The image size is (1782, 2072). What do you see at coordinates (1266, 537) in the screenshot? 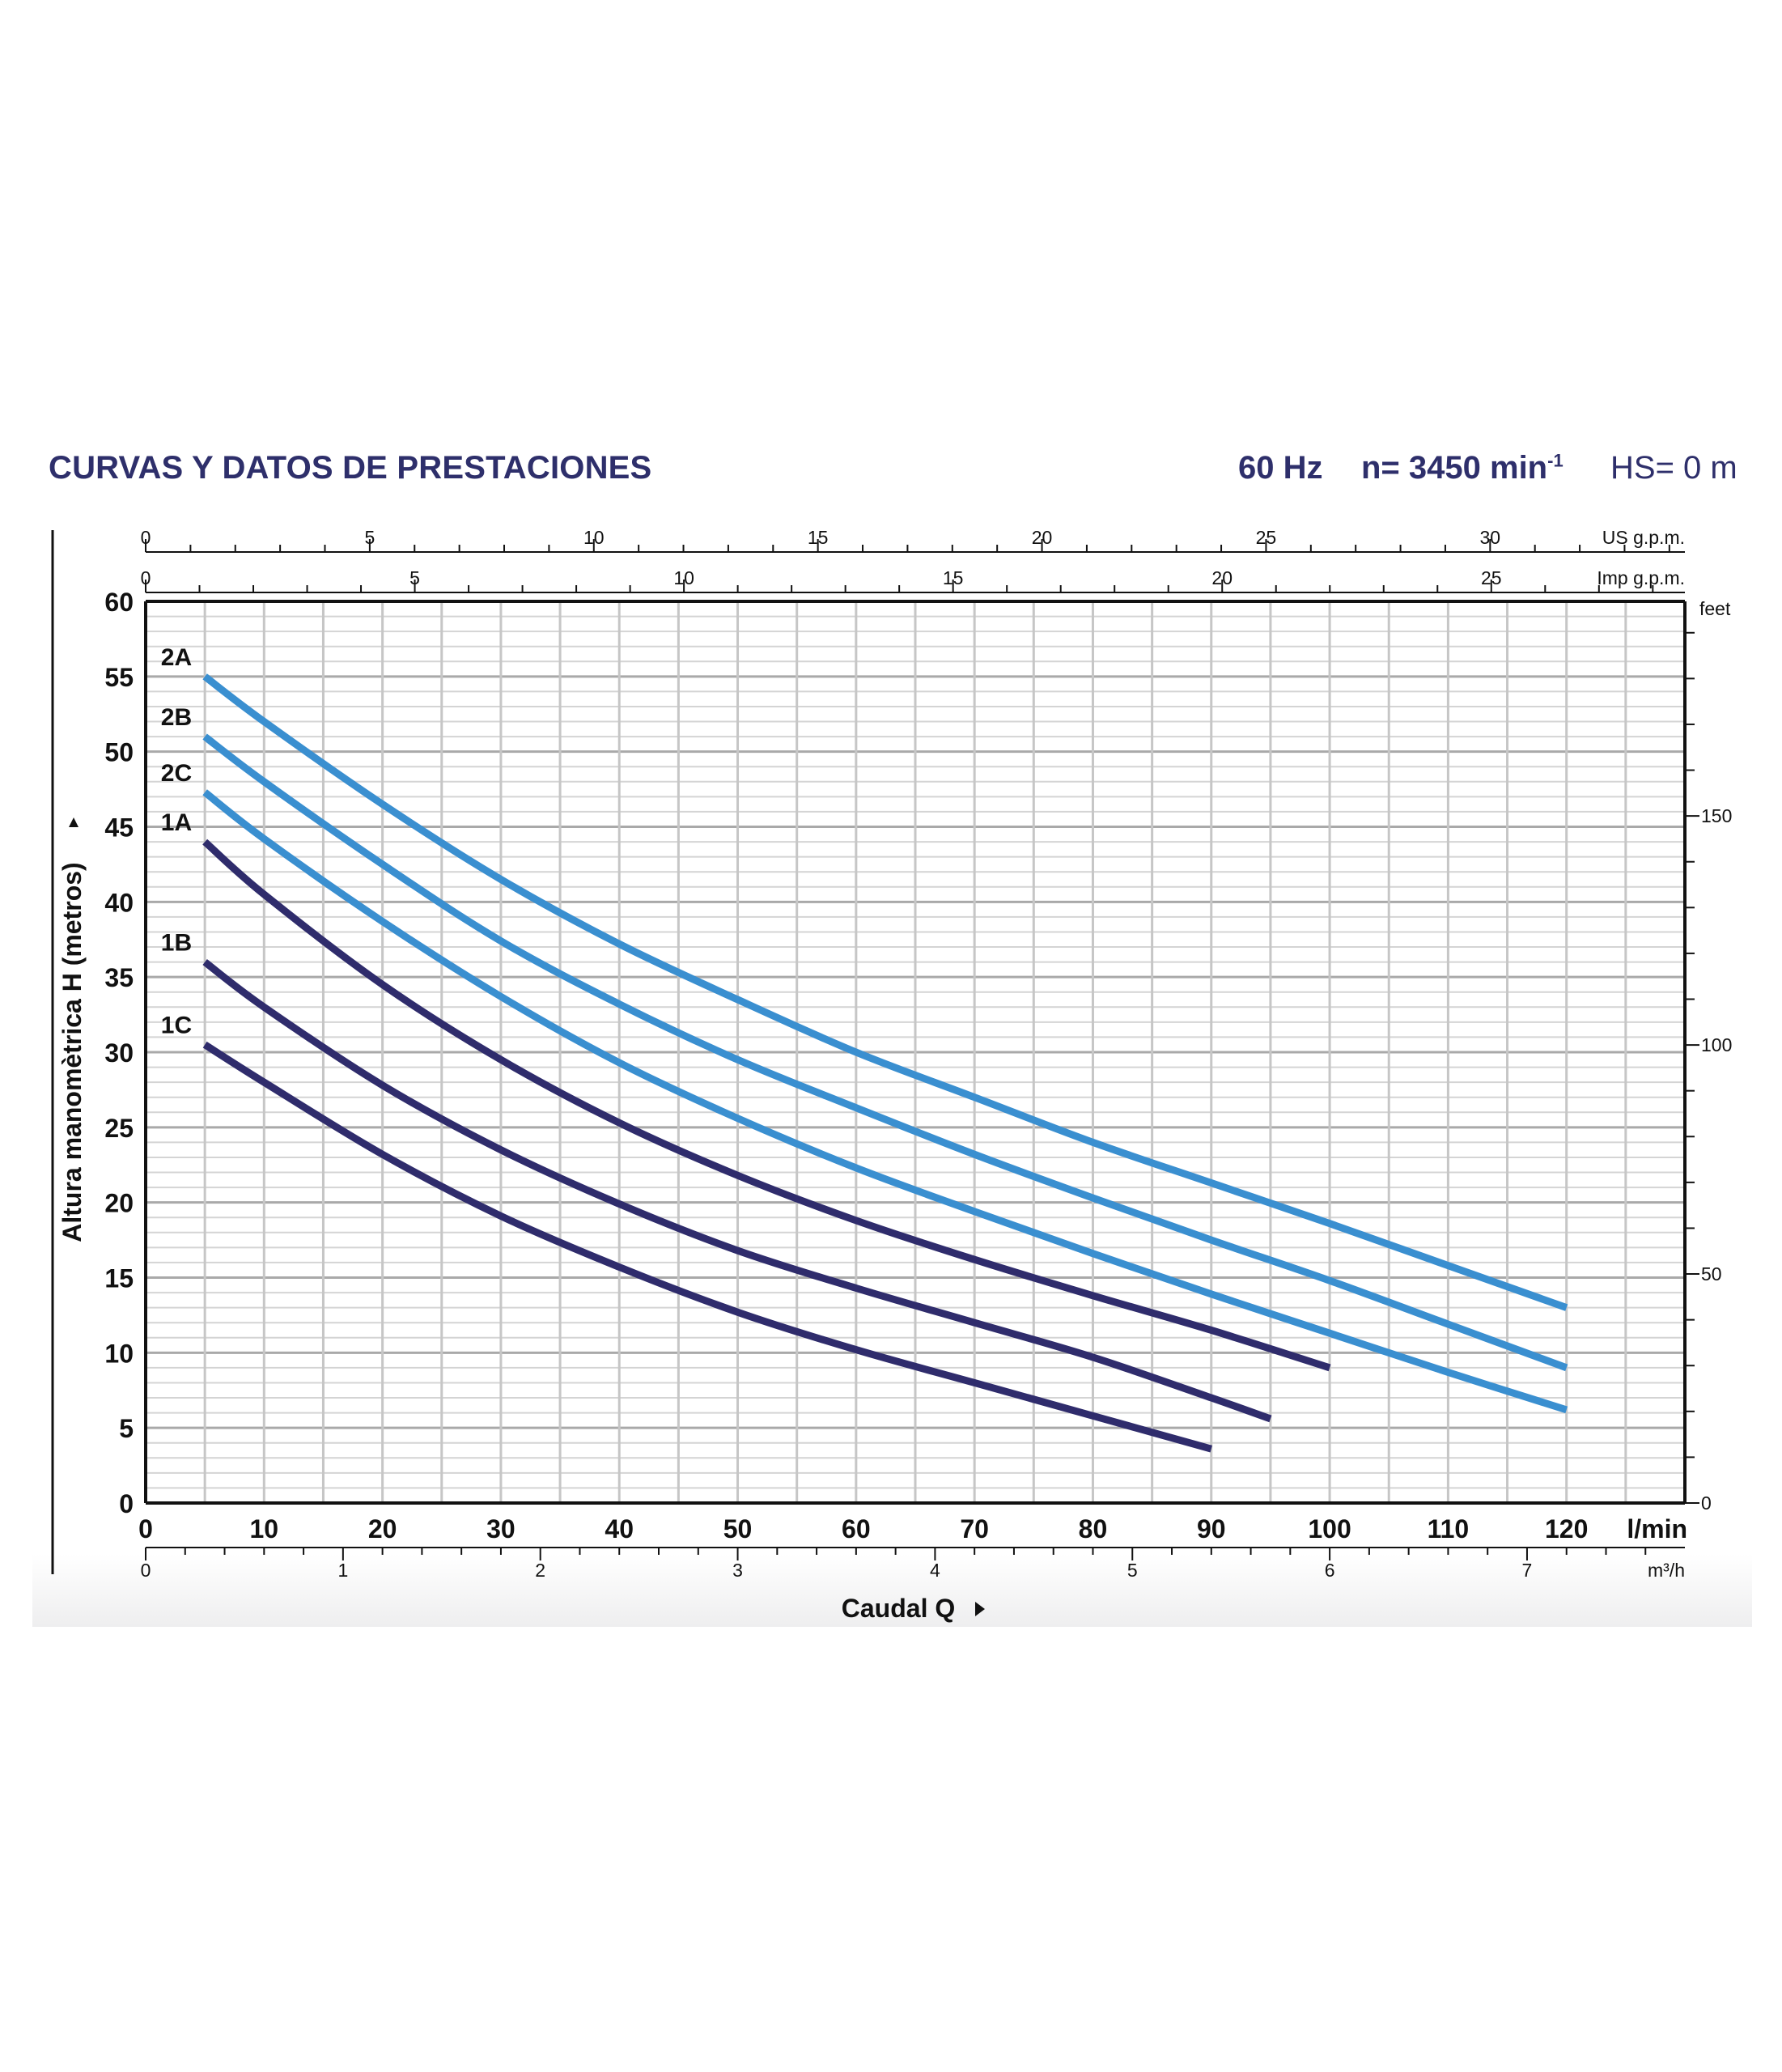
I see `us-gpm-tick-label: 25` at bounding box center [1266, 537].